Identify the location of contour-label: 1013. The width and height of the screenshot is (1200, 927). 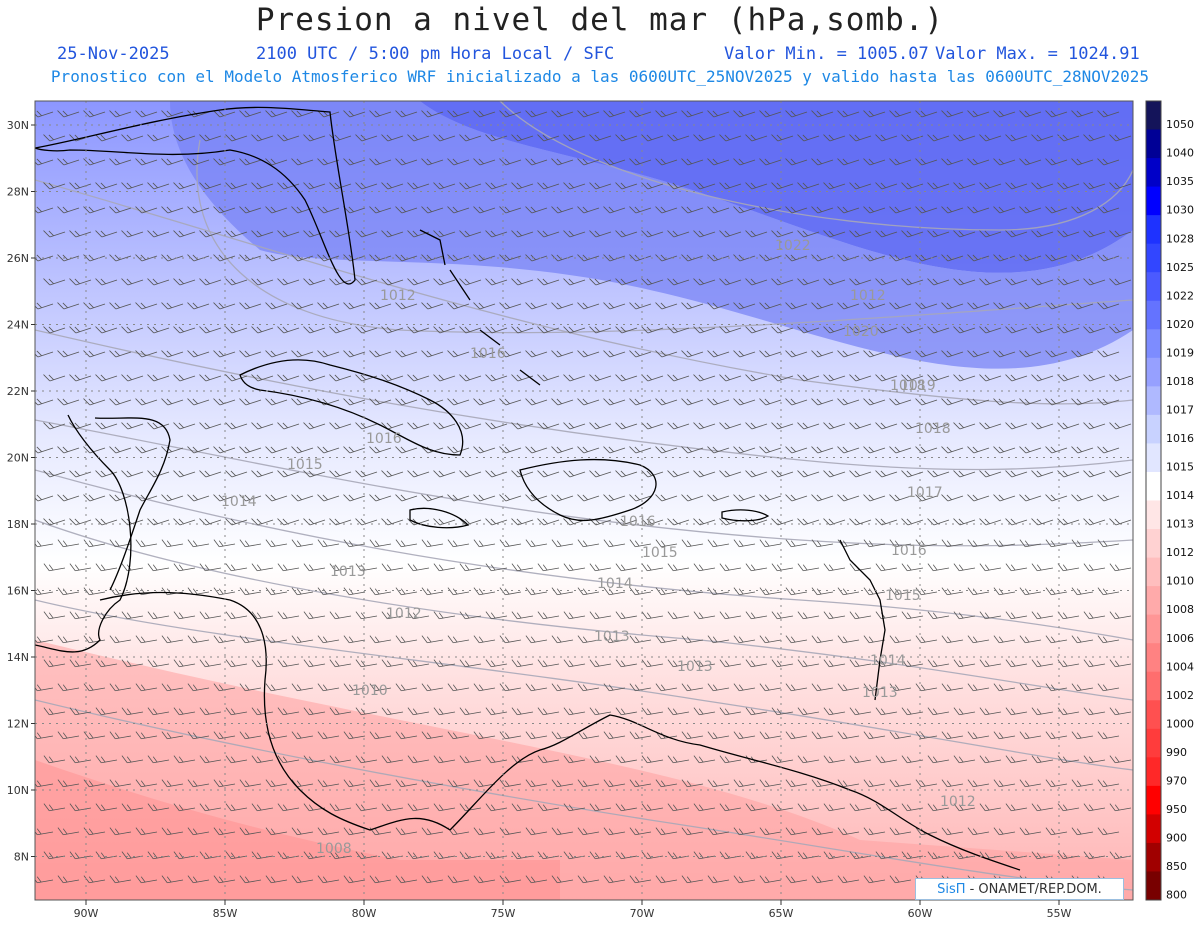
(880, 693).